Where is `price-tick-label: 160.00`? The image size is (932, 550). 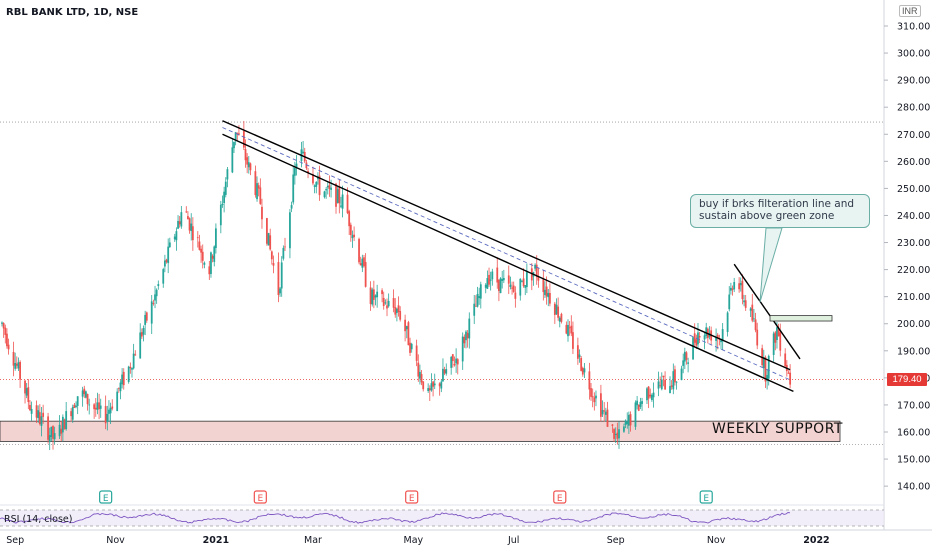 price-tick-label: 160.00 is located at coordinates (913, 433).